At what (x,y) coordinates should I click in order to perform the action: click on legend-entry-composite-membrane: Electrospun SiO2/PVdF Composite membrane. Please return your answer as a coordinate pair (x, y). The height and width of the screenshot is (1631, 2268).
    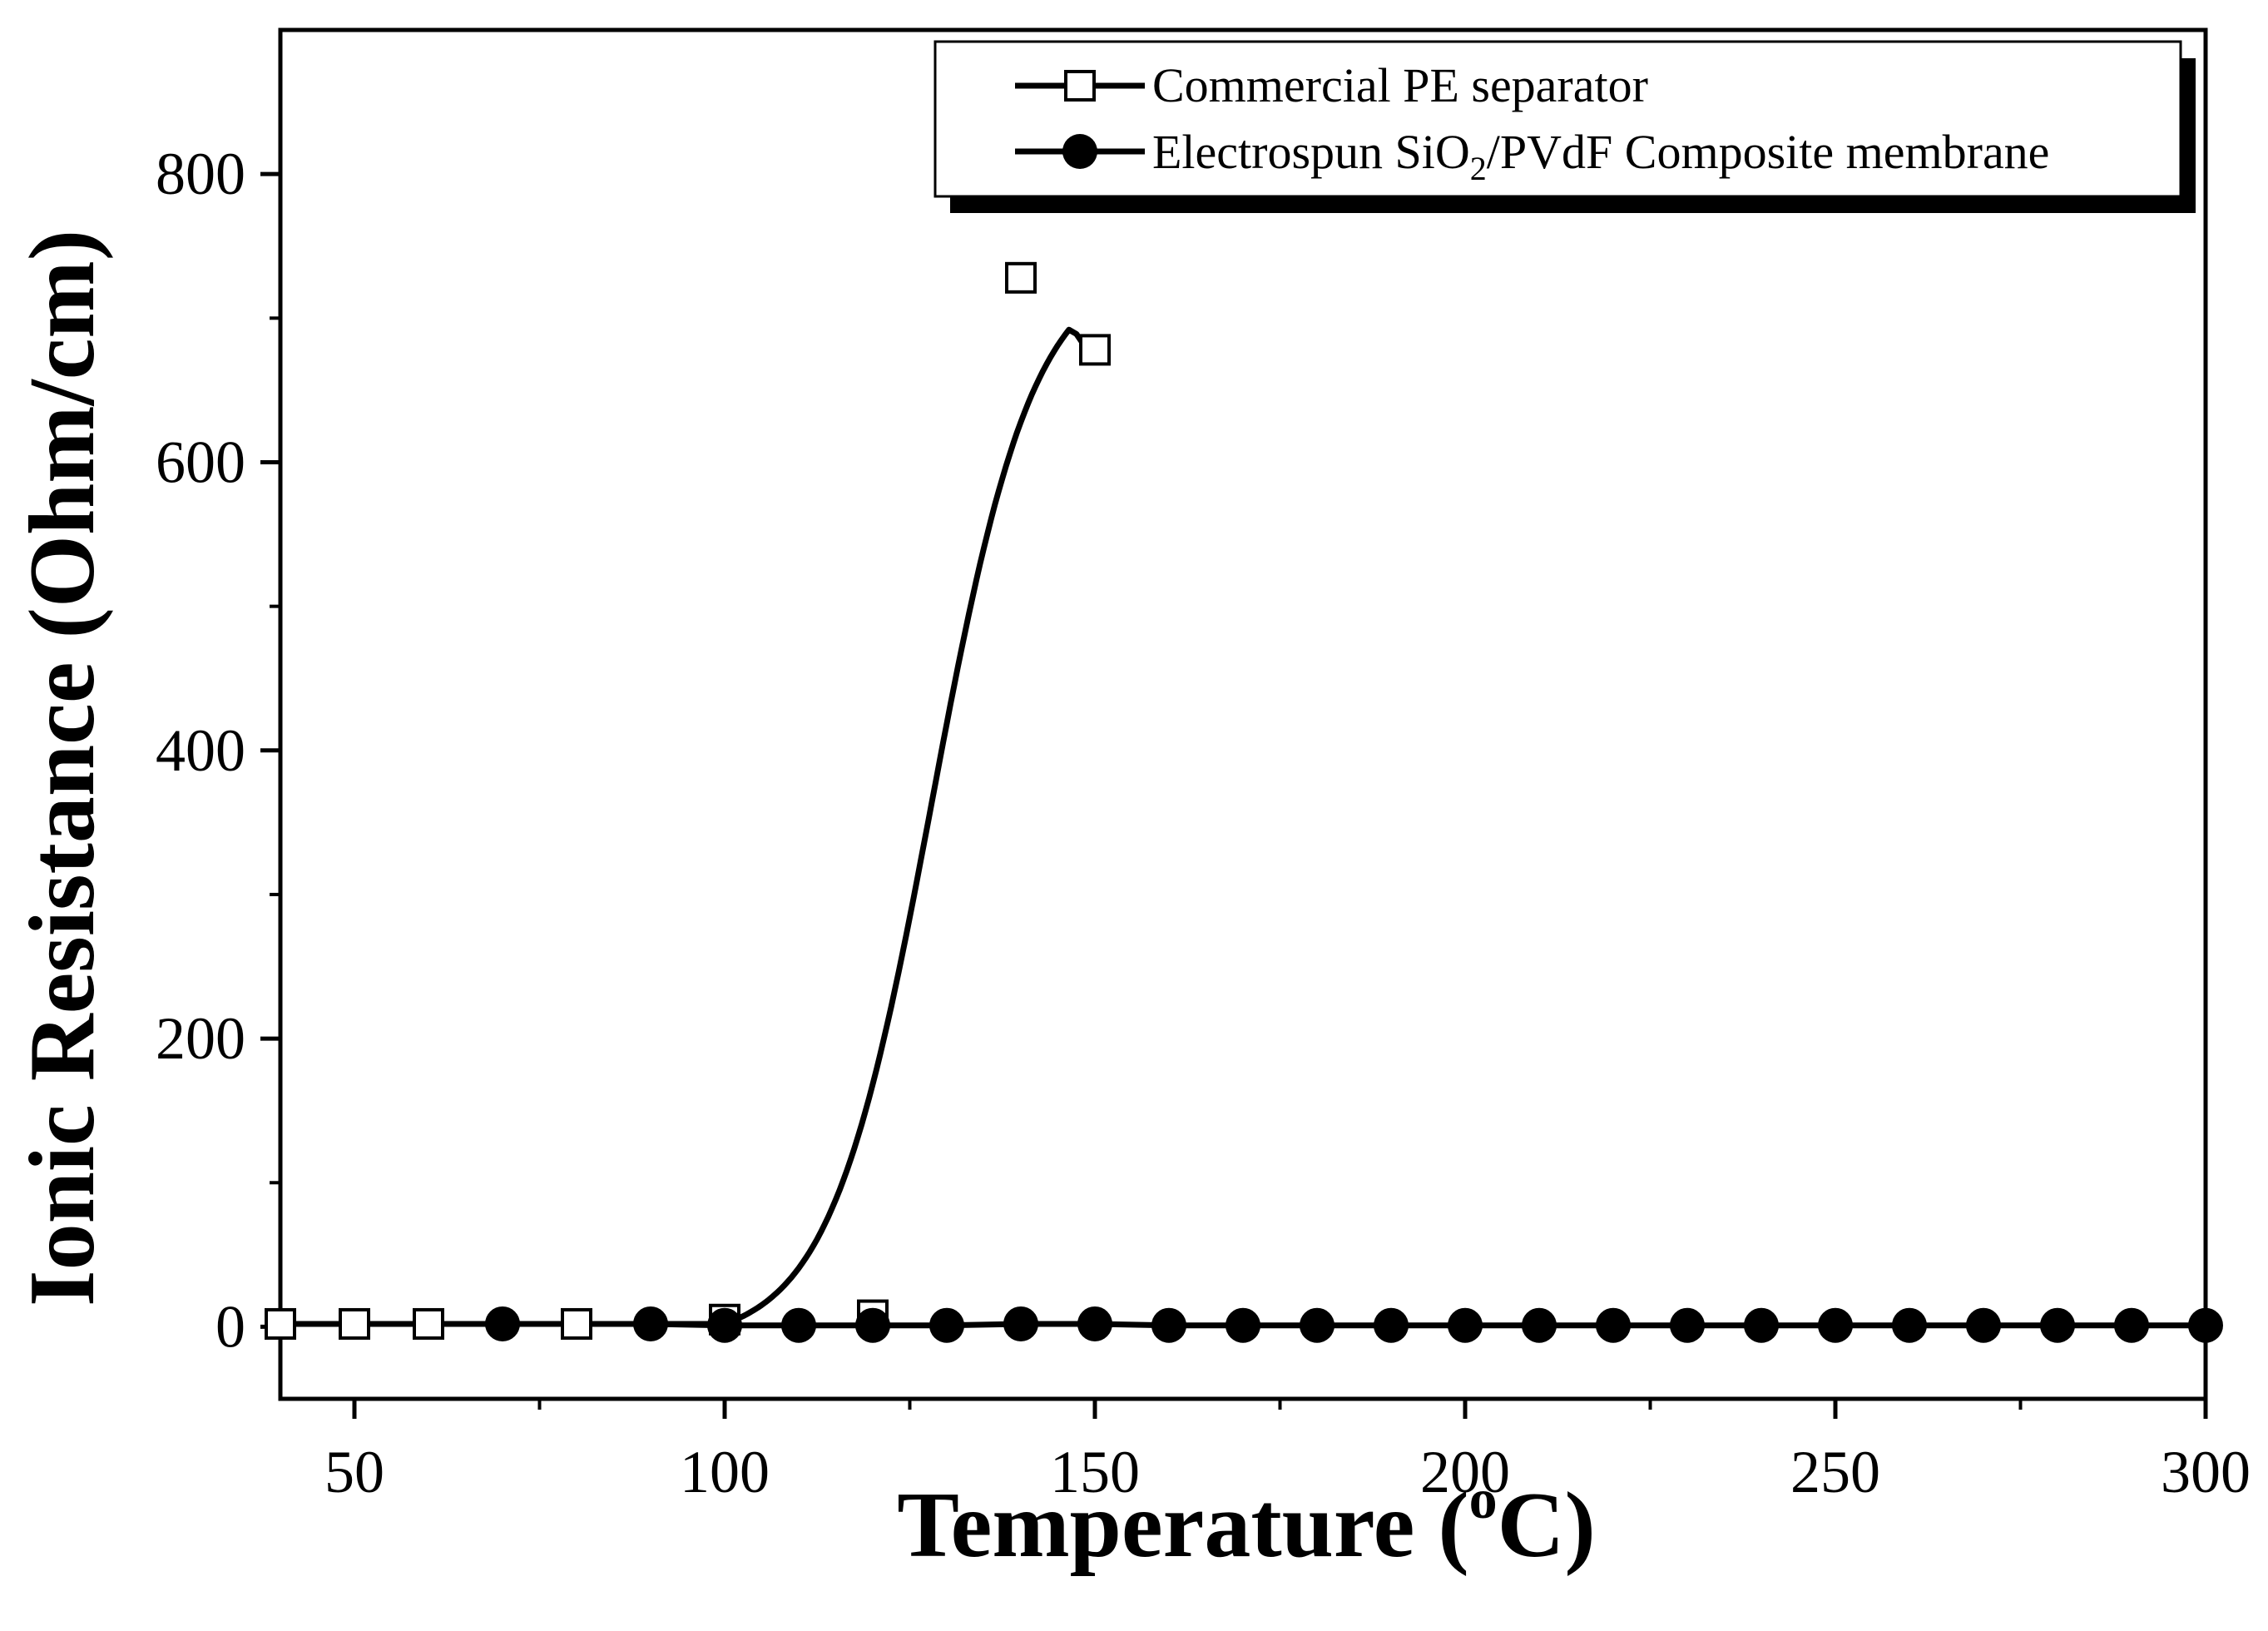
    Looking at the image, I should click on (1532, 156).